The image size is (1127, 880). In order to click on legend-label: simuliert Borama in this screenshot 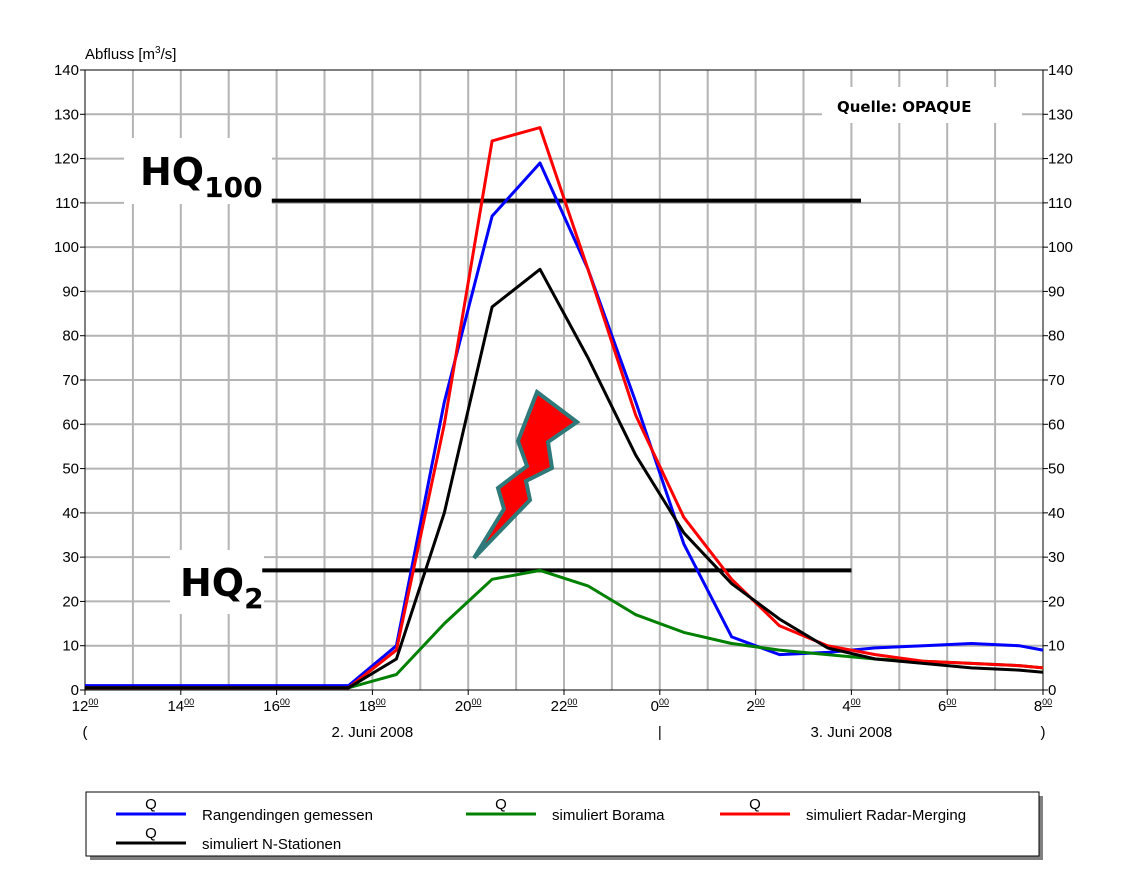, I will do `click(608, 815)`.